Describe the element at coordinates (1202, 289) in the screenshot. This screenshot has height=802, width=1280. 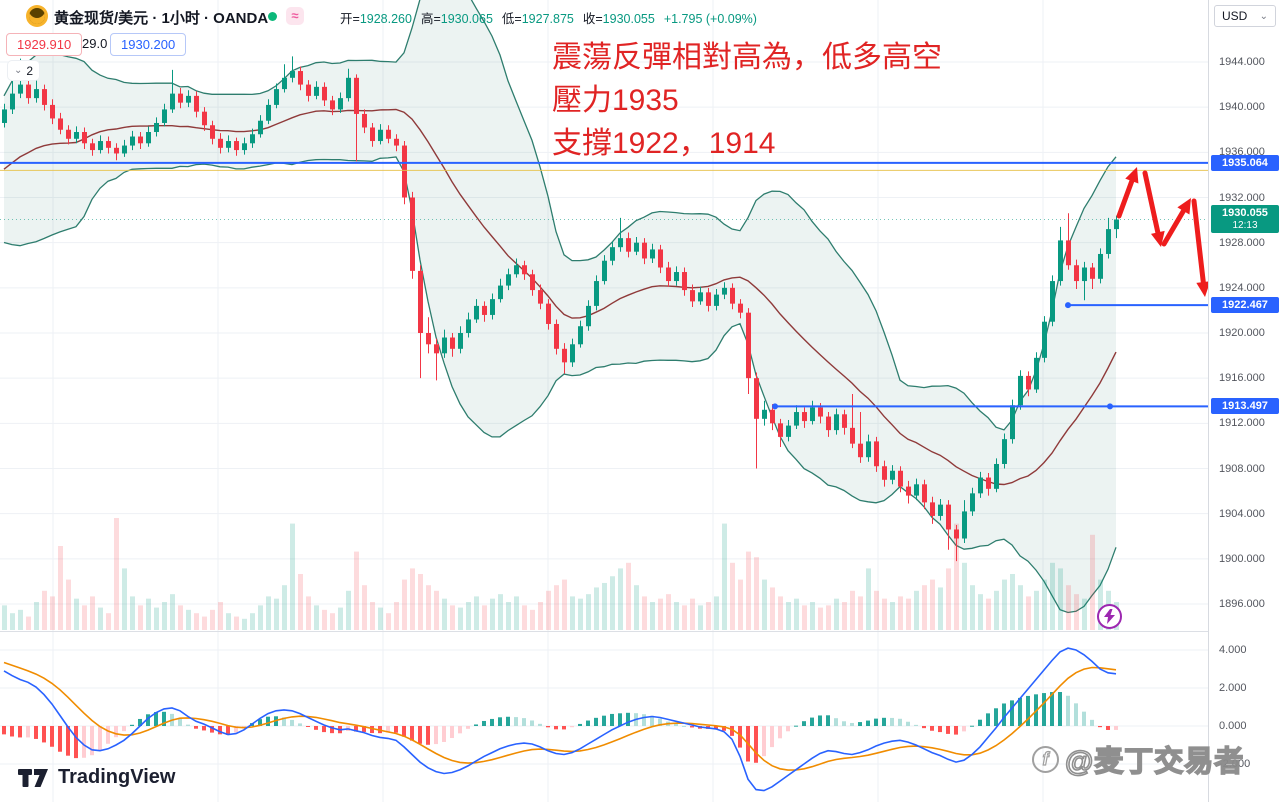
I see `drawn-arrow-head` at that location.